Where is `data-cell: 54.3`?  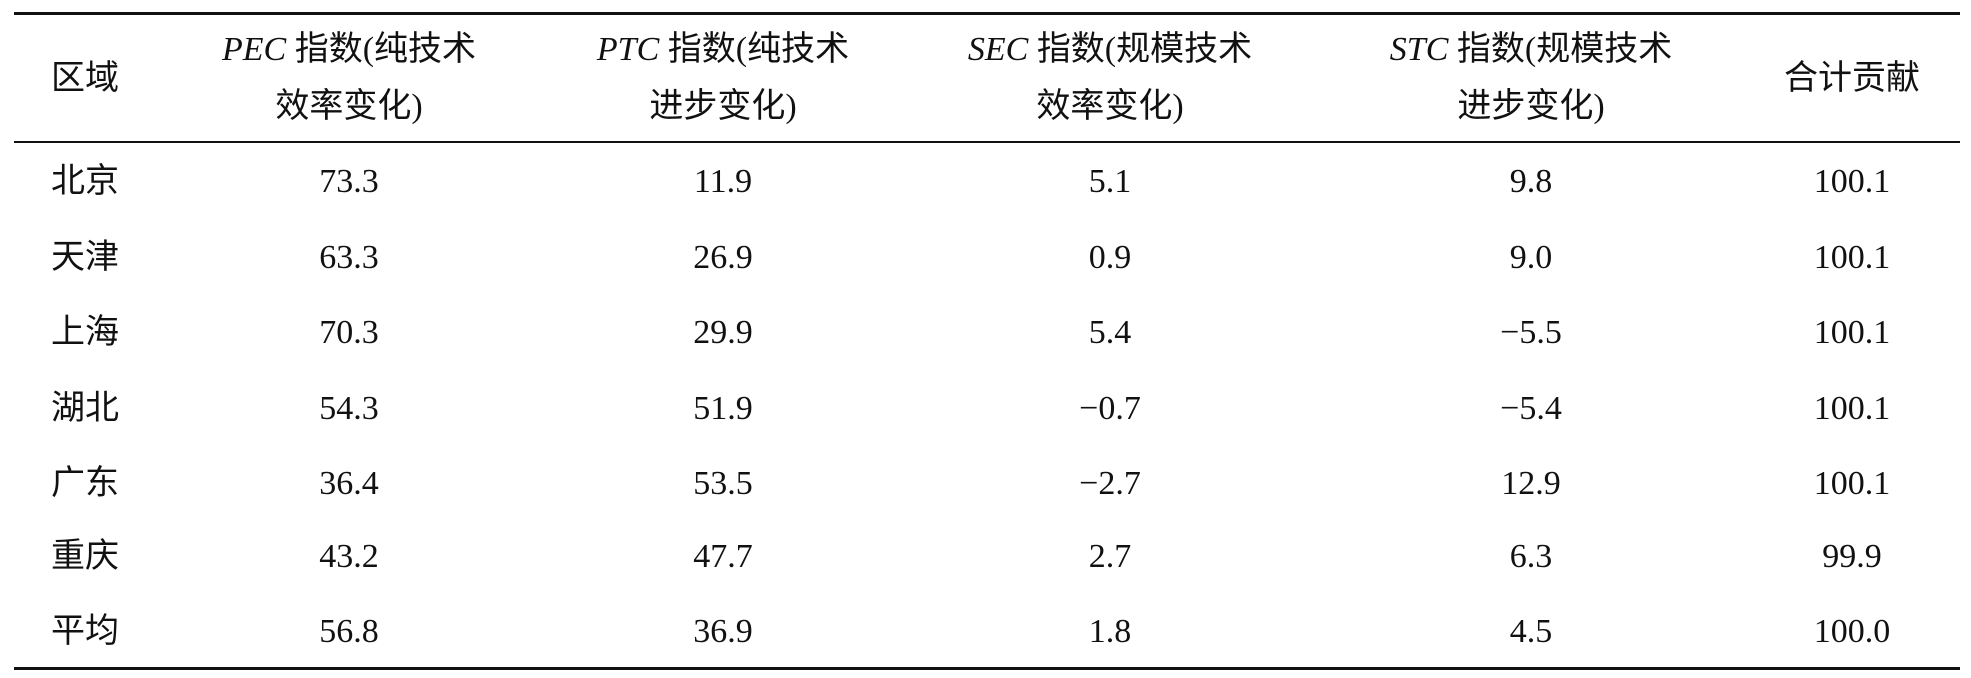
data-cell: 54.3 is located at coordinates (349, 408).